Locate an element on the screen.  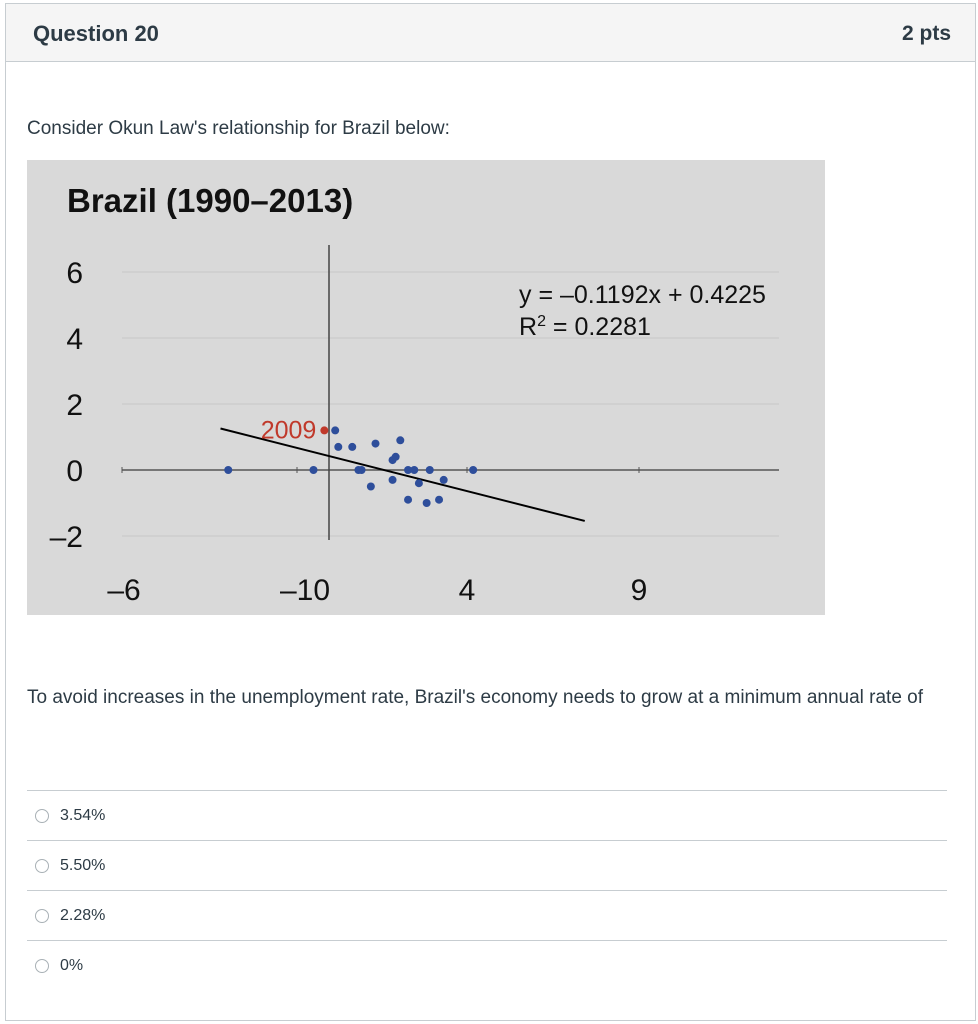
answer-label: 2.28% is located at coordinates (83, 915).